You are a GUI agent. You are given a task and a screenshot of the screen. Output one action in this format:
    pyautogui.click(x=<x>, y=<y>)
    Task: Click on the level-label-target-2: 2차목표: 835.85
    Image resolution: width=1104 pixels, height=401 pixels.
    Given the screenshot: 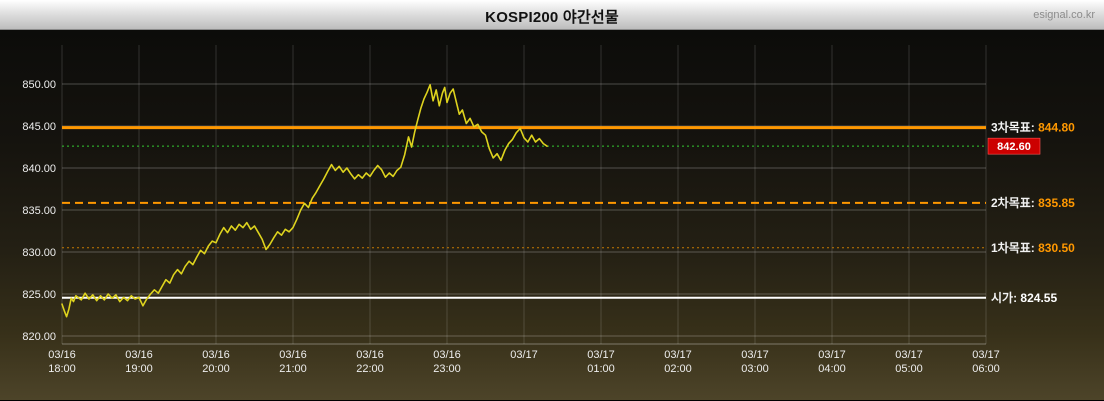 What is the action you would take?
    pyautogui.click(x=1033, y=202)
    